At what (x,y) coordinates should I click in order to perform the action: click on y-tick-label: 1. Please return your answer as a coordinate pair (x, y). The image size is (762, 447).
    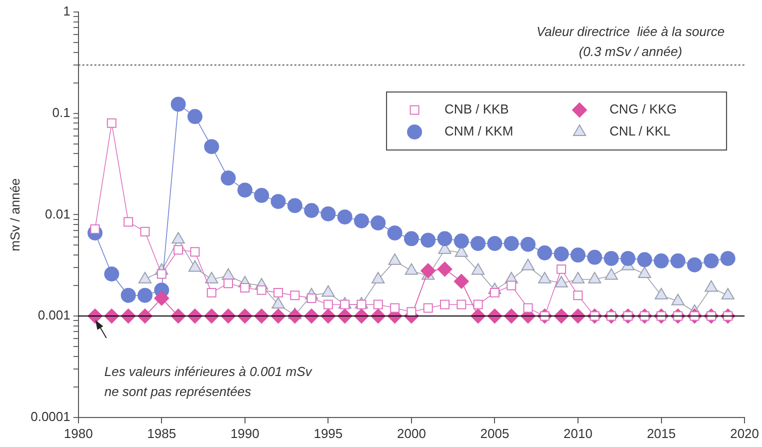
    Looking at the image, I should click on (66, 11).